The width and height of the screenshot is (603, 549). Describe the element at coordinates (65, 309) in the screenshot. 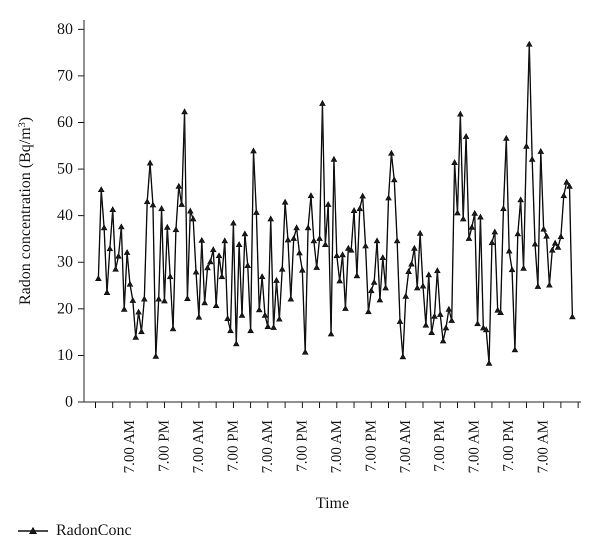

I see `y-tick-label: 20` at that location.